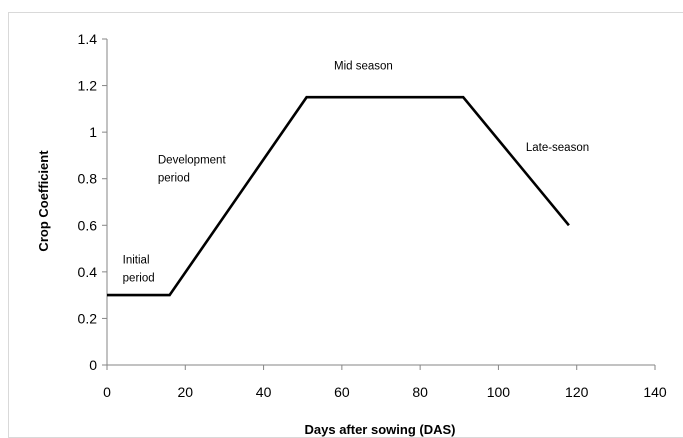  What do you see at coordinates (192, 161) in the screenshot?
I see `stage-label-line: Development` at bounding box center [192, 161].